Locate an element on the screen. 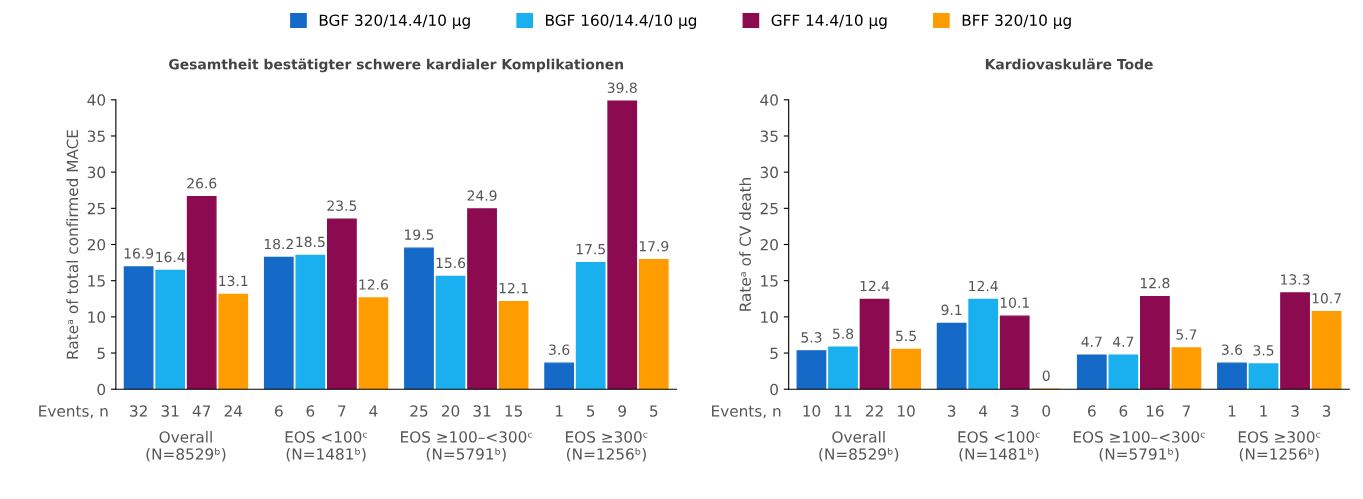 This screenshot has height=499, width=1363. text: 15 is located at coordinates (513, 411).